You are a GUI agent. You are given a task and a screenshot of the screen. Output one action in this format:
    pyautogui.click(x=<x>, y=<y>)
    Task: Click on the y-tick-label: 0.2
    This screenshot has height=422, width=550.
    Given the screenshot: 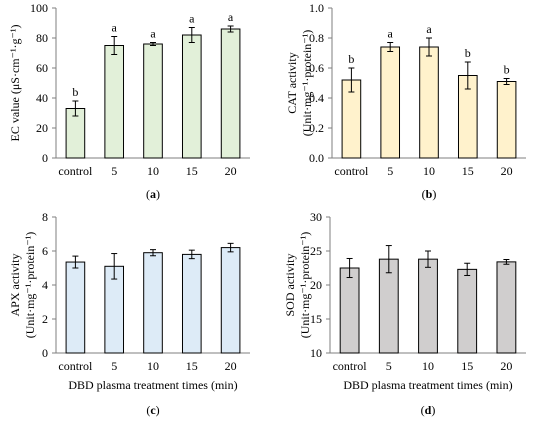 What is the action you would take?
    pyautogui.click(x=316, y=128)
    